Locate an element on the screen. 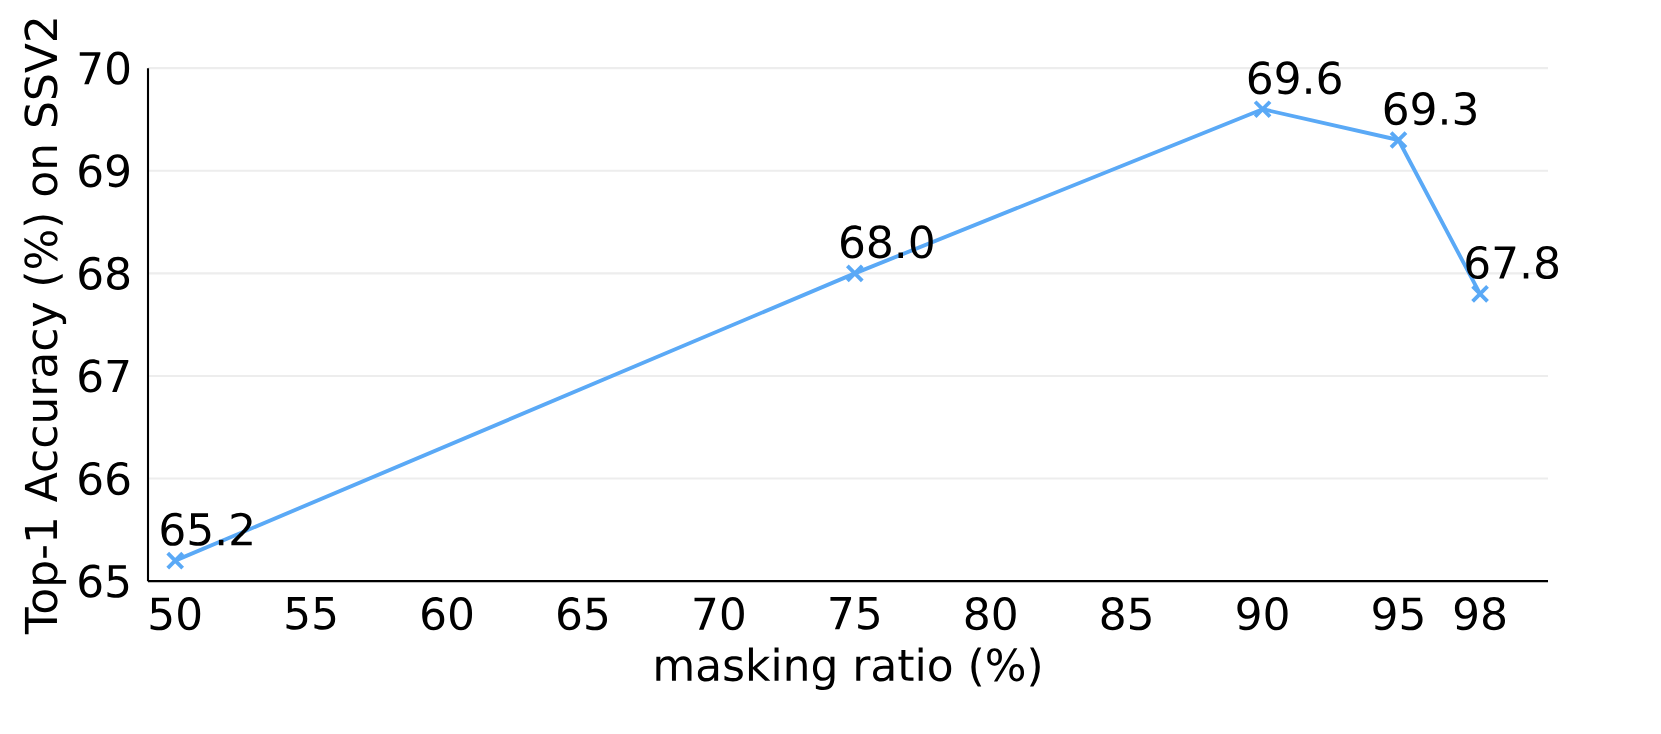 The width and height of the screenshot is (1661, 734). x-tick-label: 60 is located at coordinates (447, 614).